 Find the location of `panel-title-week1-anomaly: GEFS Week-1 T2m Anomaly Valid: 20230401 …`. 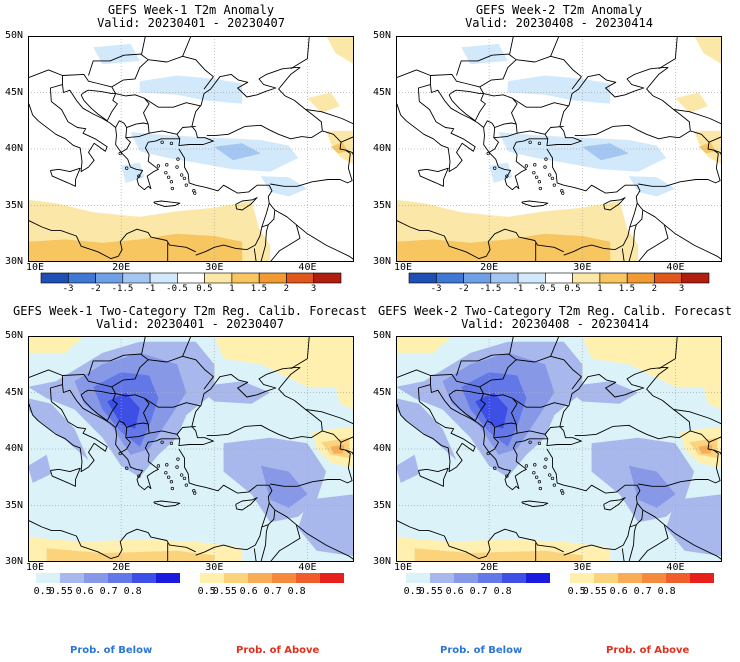

panel-title-week1-anomaly: GEFS Week-1 T2m Anomaly Valid: 20230401 … is located at coordinates (191, 17).